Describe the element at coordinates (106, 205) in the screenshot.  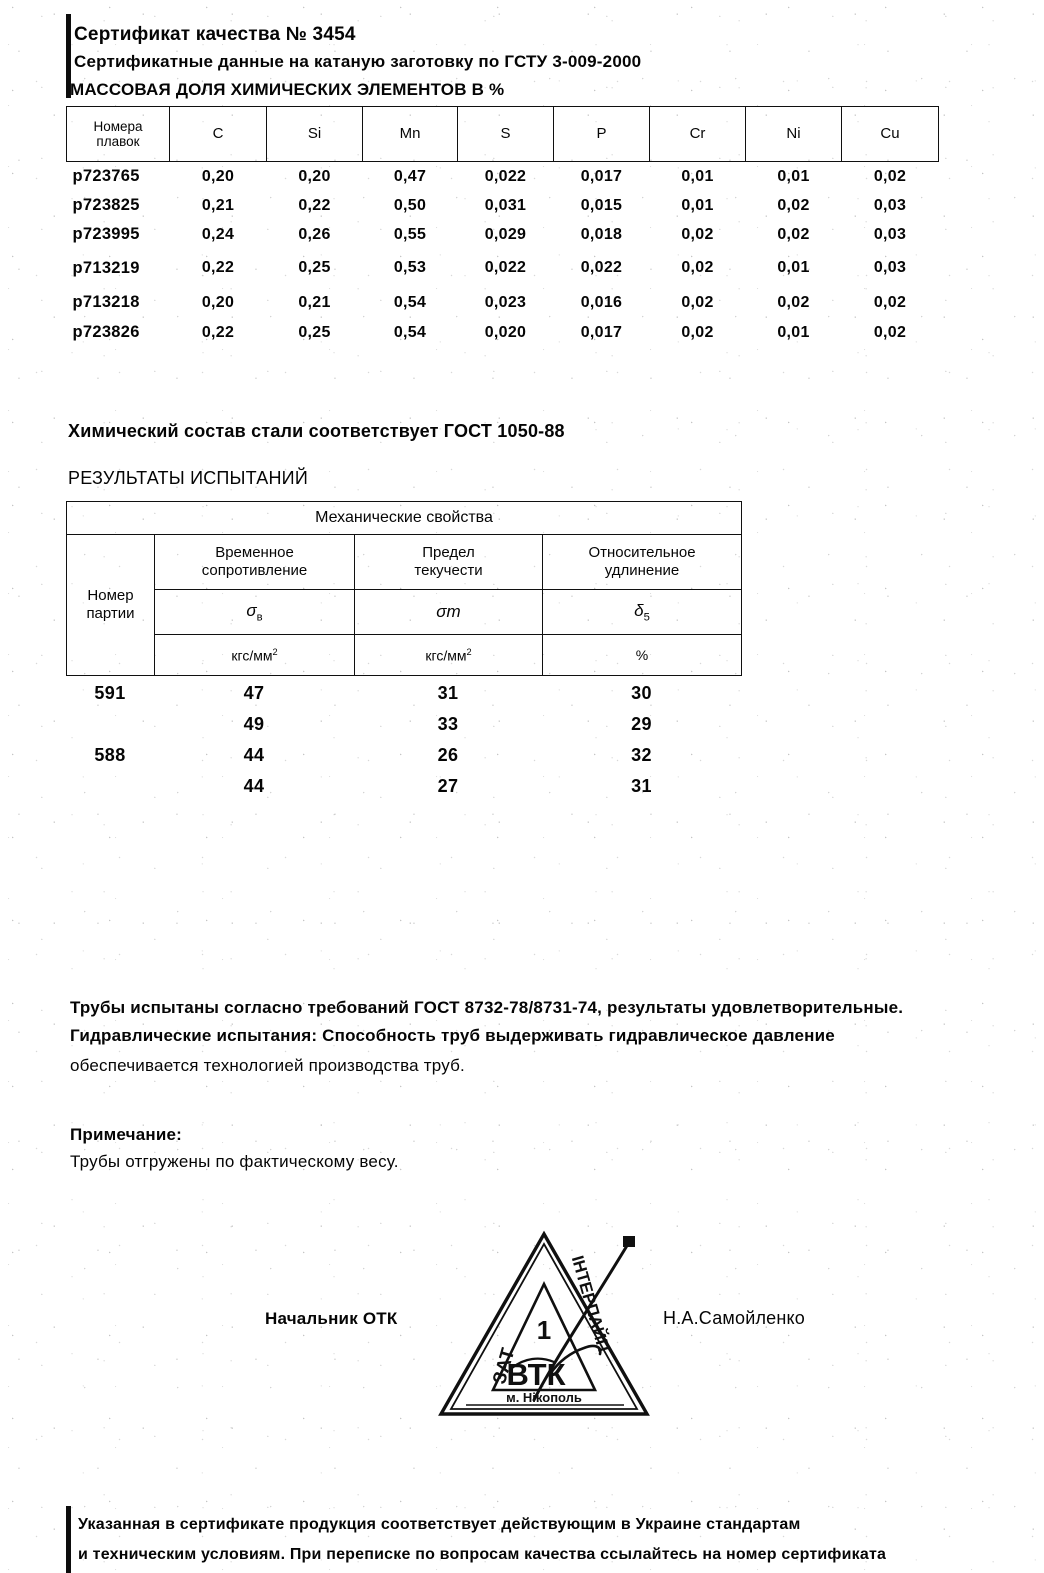
I see `chem-cell-heat: p723825` at that location.